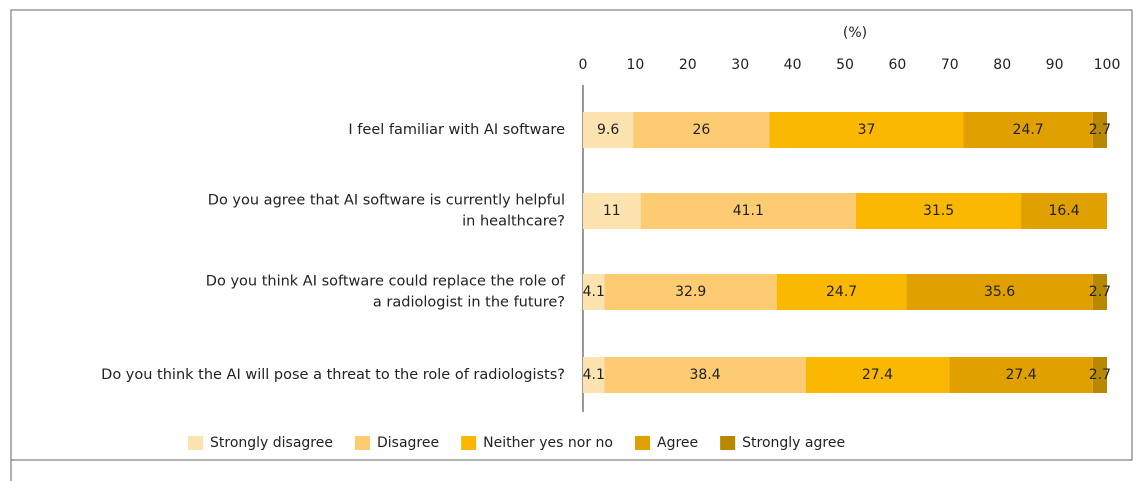 The image size is (1139, 481). I want to click on x-tick-label: 20, so click(688, 65).